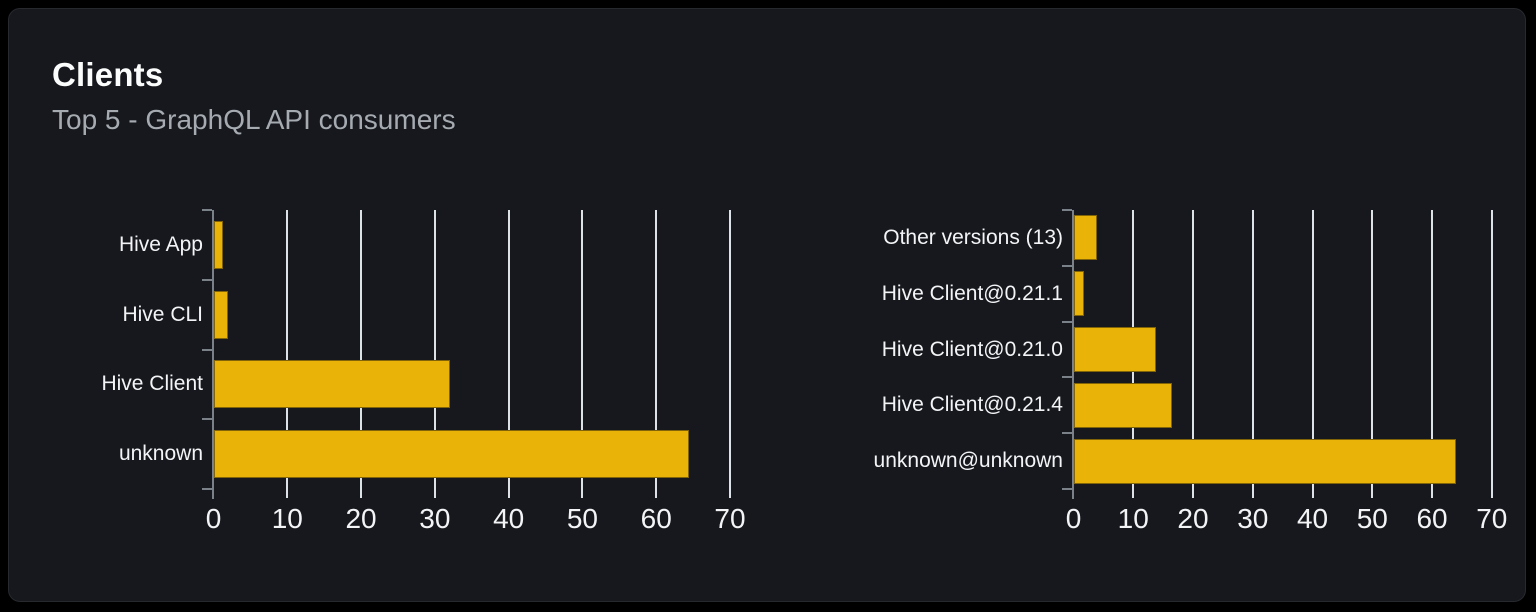  Describe the element at coordinates (451, 454) in the screenshot. I see `bar-unknown` at that location.